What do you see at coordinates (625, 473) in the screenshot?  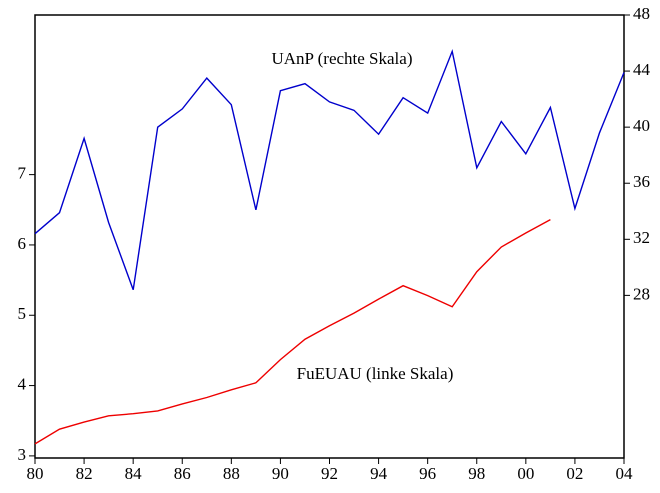 I see `x-tick-label: 04` at bounding box center [625, 473].